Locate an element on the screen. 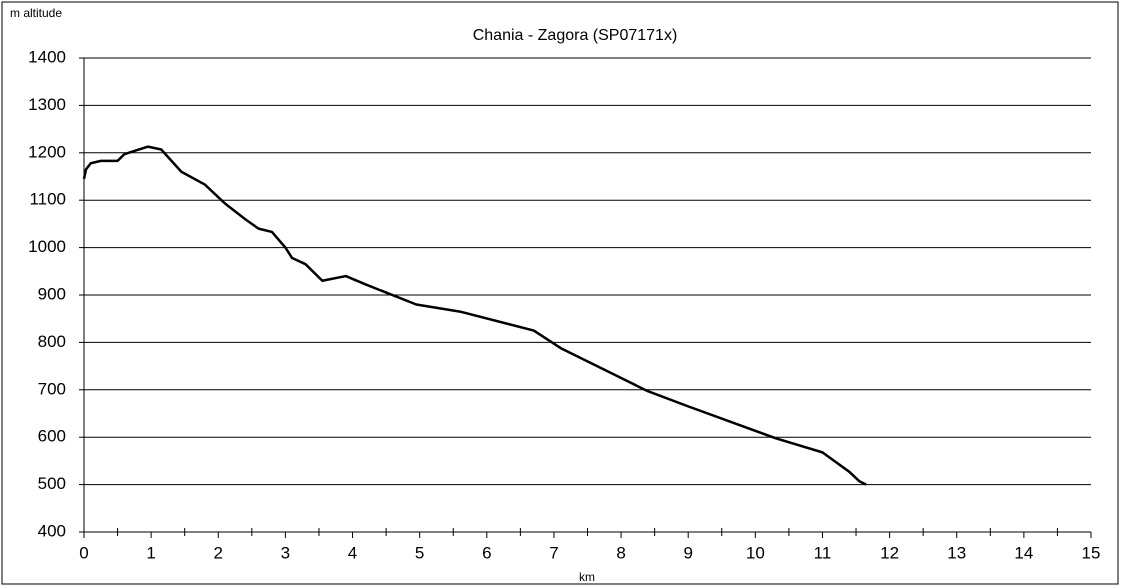 The image size is (1129, 588). x-tick-label: 8 is located at coordinates (620, 552).